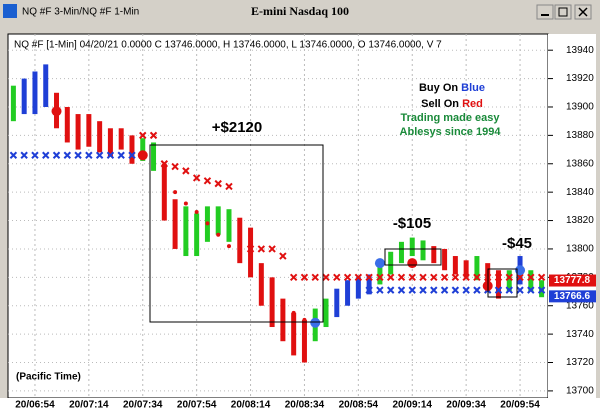 The image size is (600, 413). I want to click on price-tag-label: 13766.6, so click(572, 296).